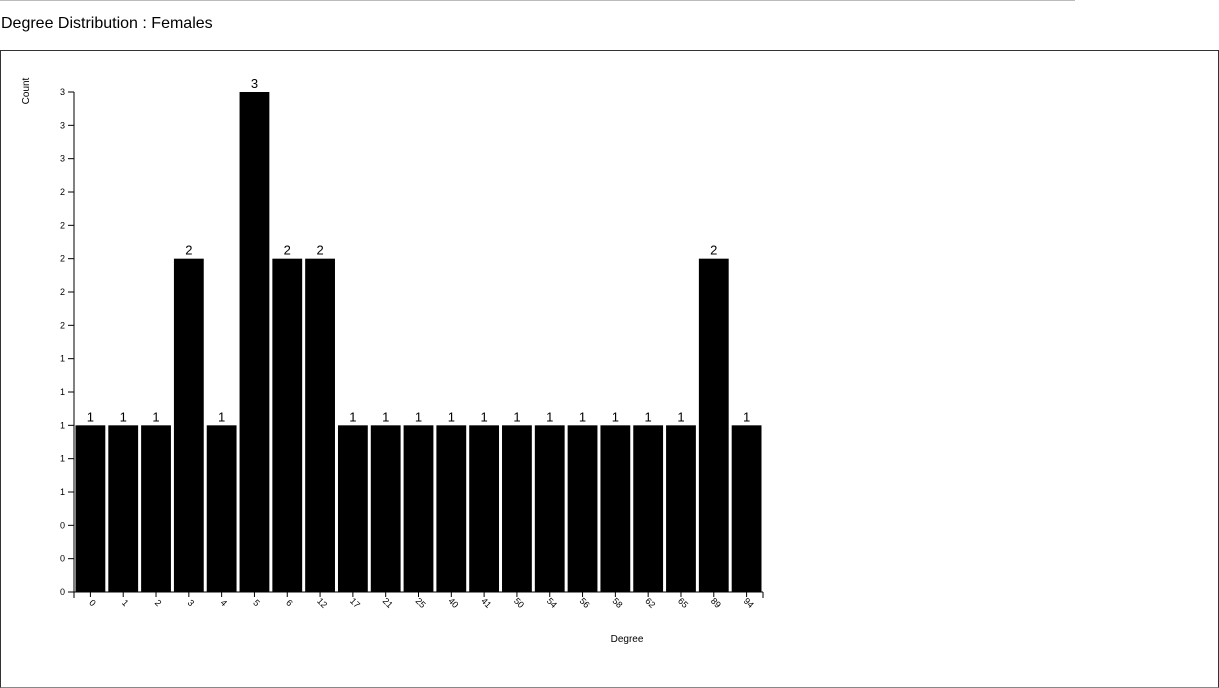  I want to click on x-tick-label: 21, so click(388, 603).